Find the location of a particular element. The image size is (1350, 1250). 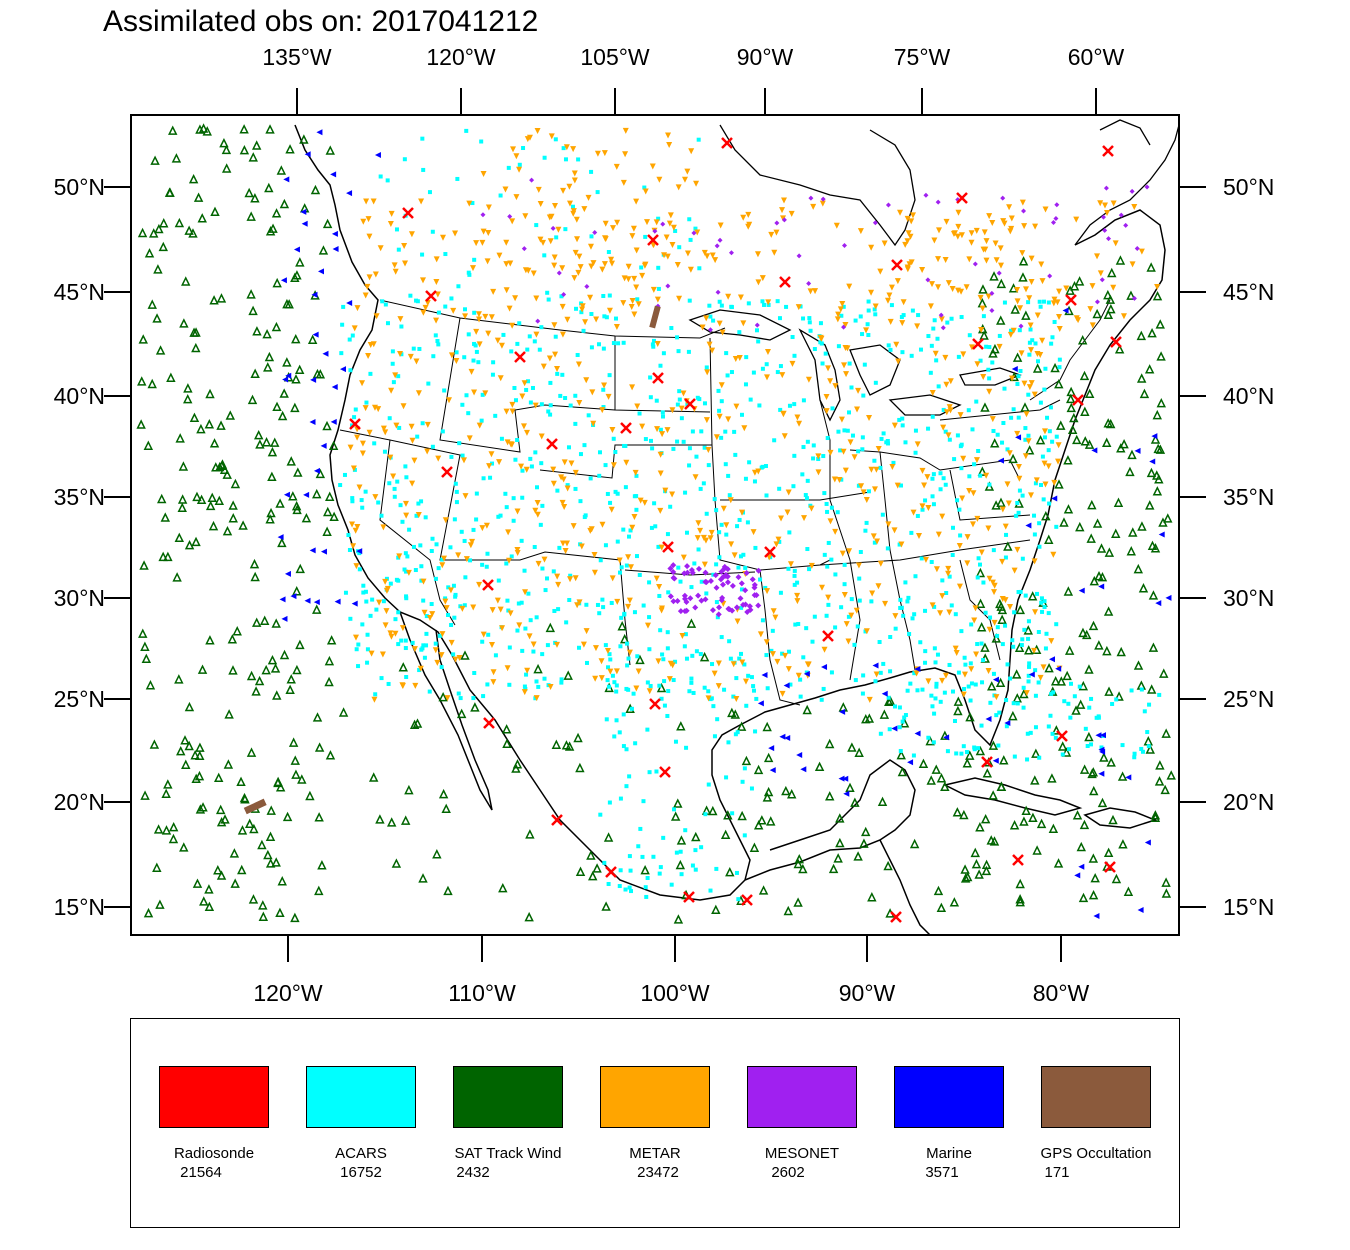

top-lon-label: 75°W is located at coordinates (922, 57).